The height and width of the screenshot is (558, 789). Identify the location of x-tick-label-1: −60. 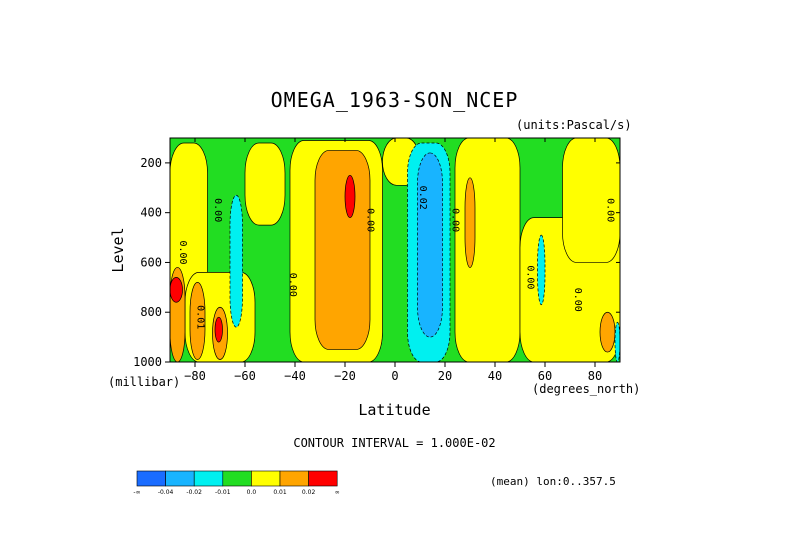
(245, 376).